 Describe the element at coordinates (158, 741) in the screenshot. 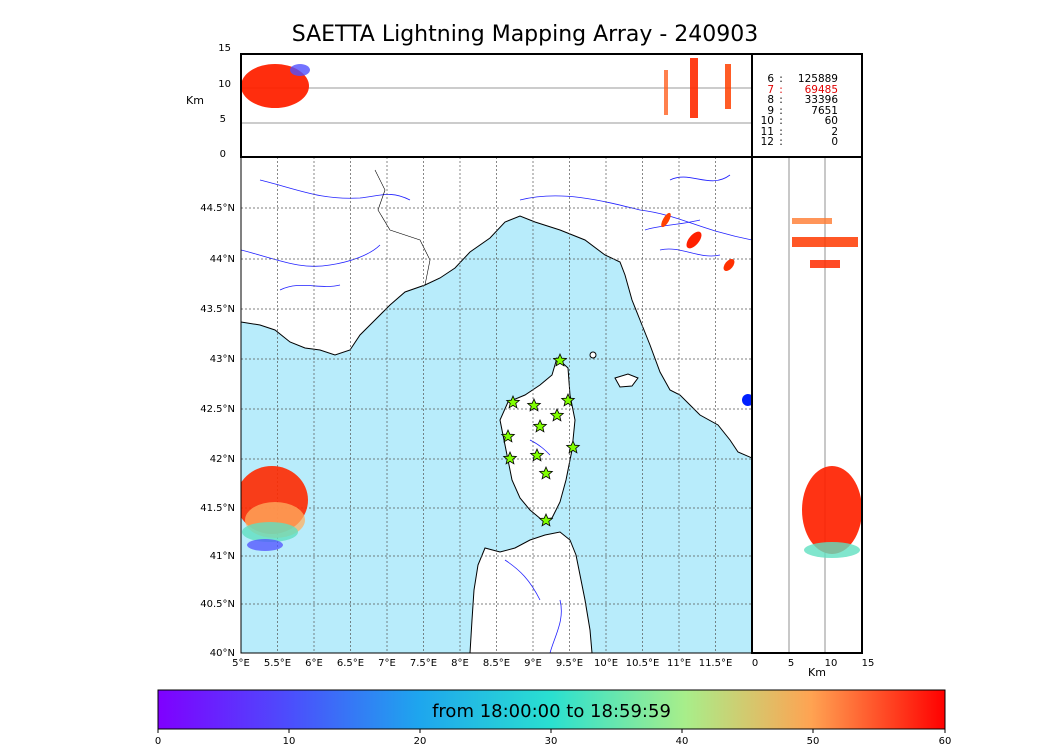

I see `colorbar-tick: 0` at that location.